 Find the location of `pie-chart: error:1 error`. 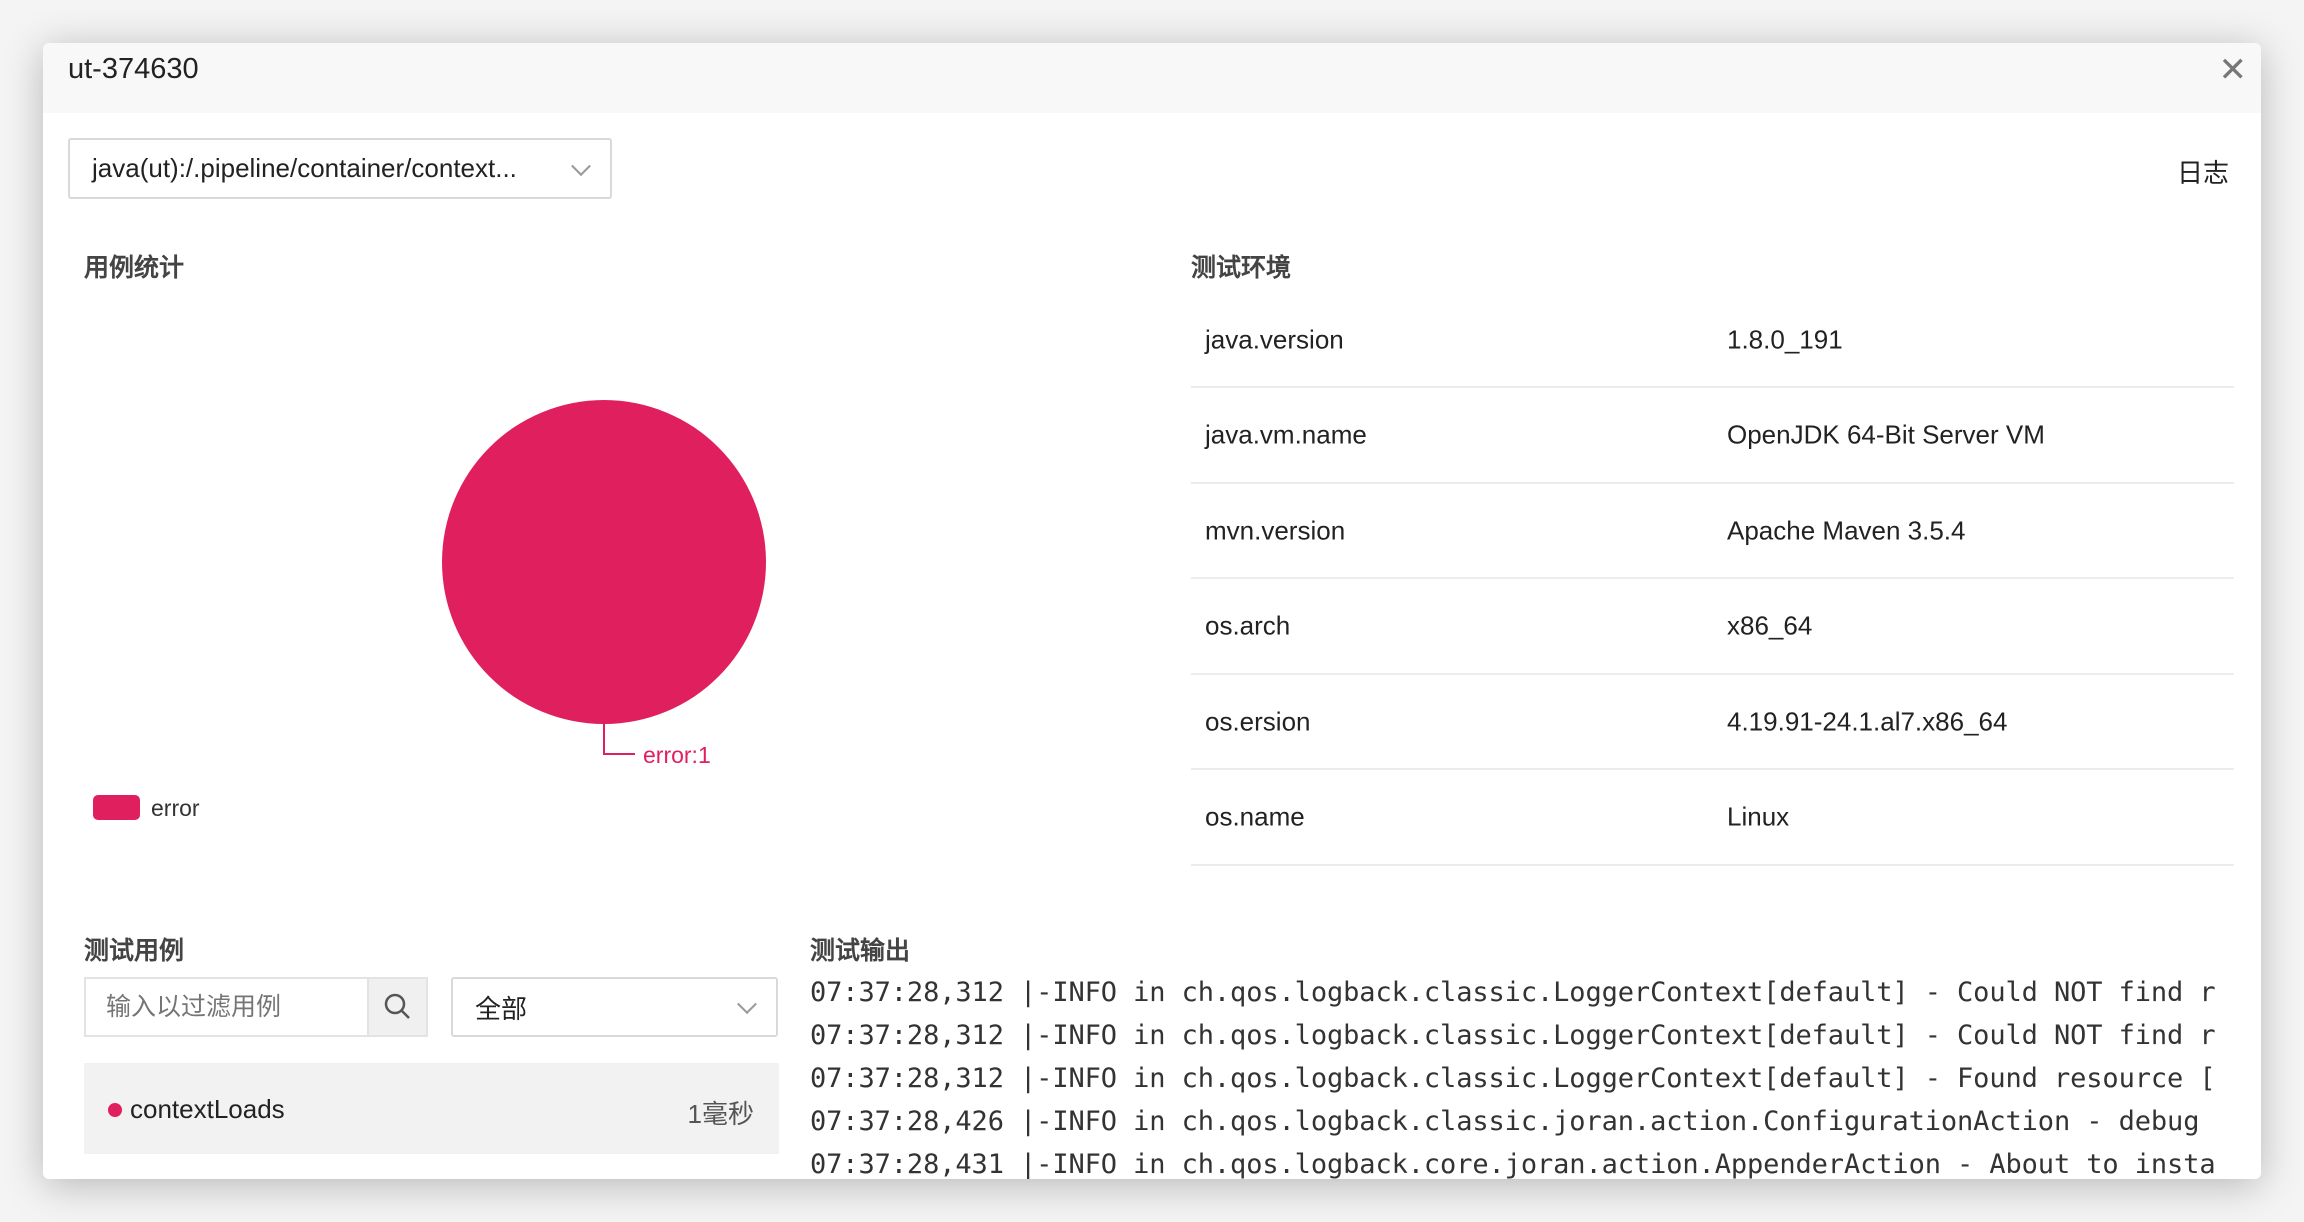

pie-chart: error:1 error is located at coordinates (429, 610).